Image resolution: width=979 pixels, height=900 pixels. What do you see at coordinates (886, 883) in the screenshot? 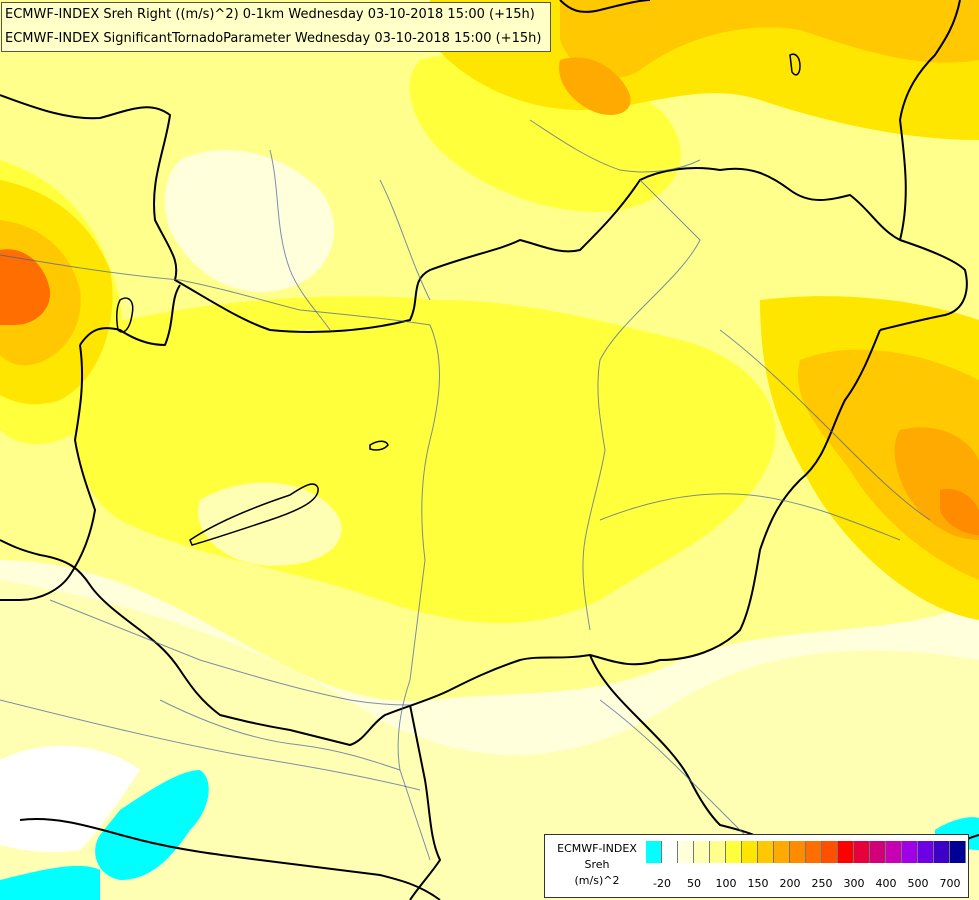
I see `legend-tick-label: 400` at bounding box center [886, 883].